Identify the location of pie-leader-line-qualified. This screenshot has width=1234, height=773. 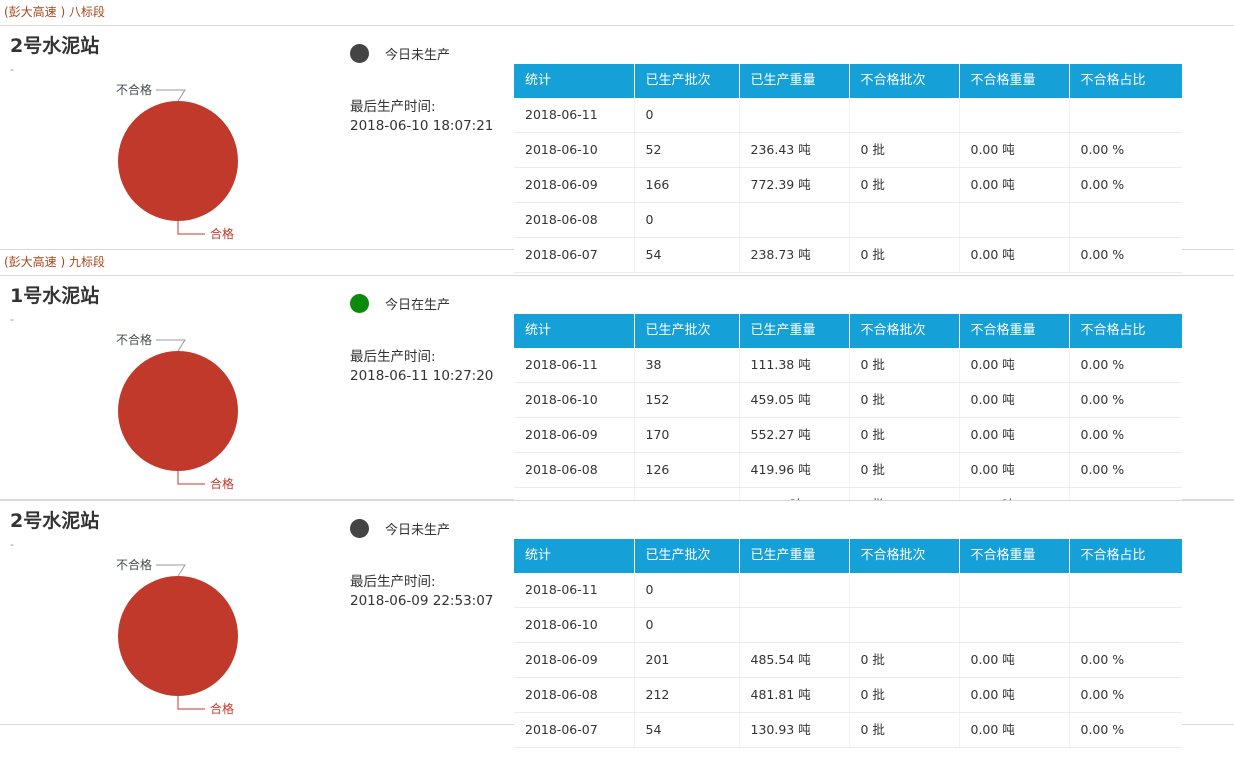
(191, 478).